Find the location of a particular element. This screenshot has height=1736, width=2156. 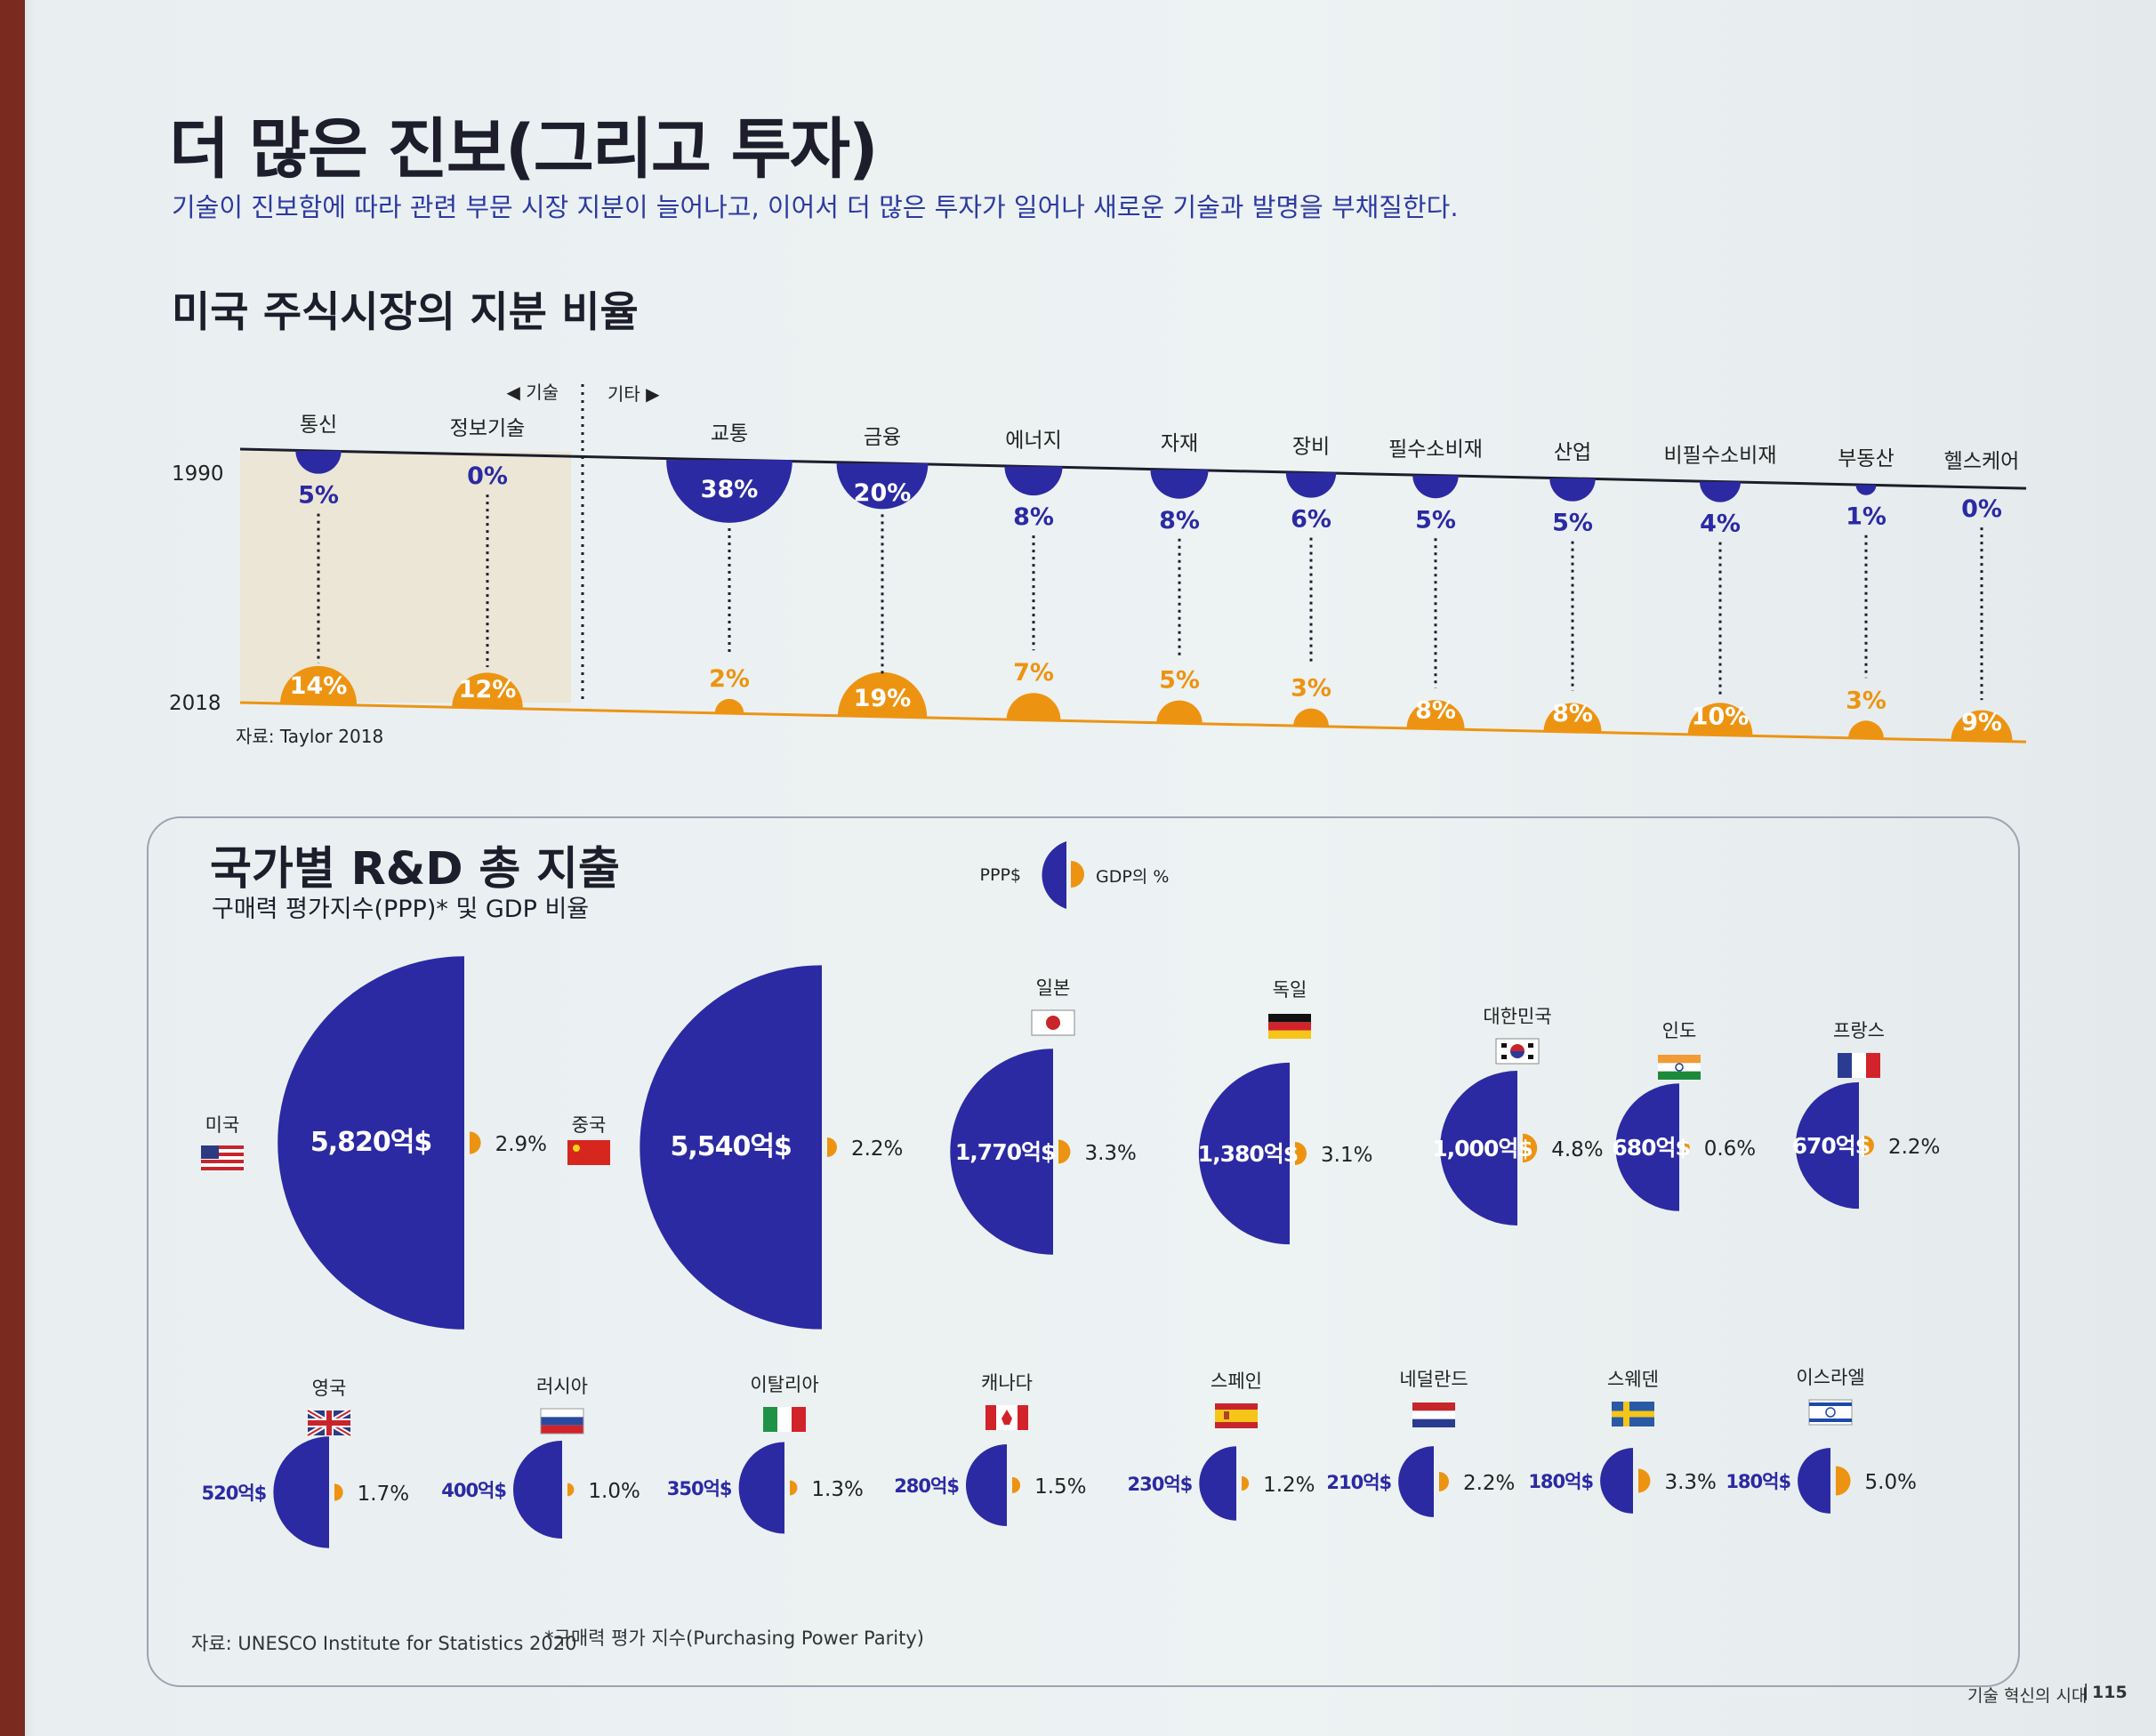

baseline-2018 is located at coordinates (1133, 722).